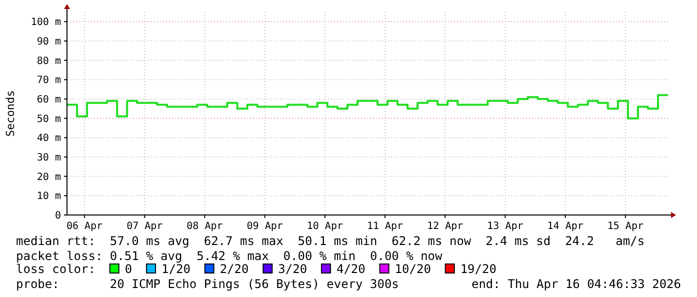 The height and width of the screenshot is (297, 697). Describe the element at coordinates (565, 226) in the screenshot. I see `x-tick-label: 14 Apr` at that location.